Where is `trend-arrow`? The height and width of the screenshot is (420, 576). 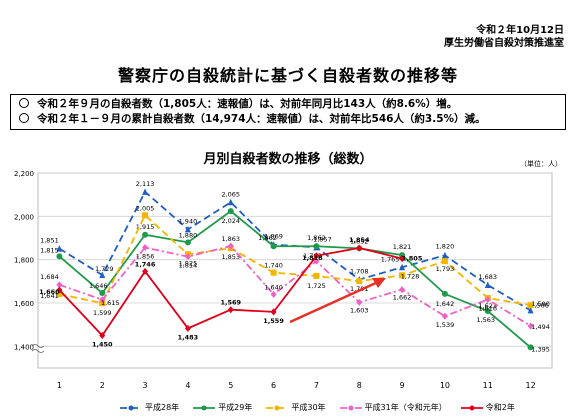 trend-arrow is located at coordinates (334, 302).